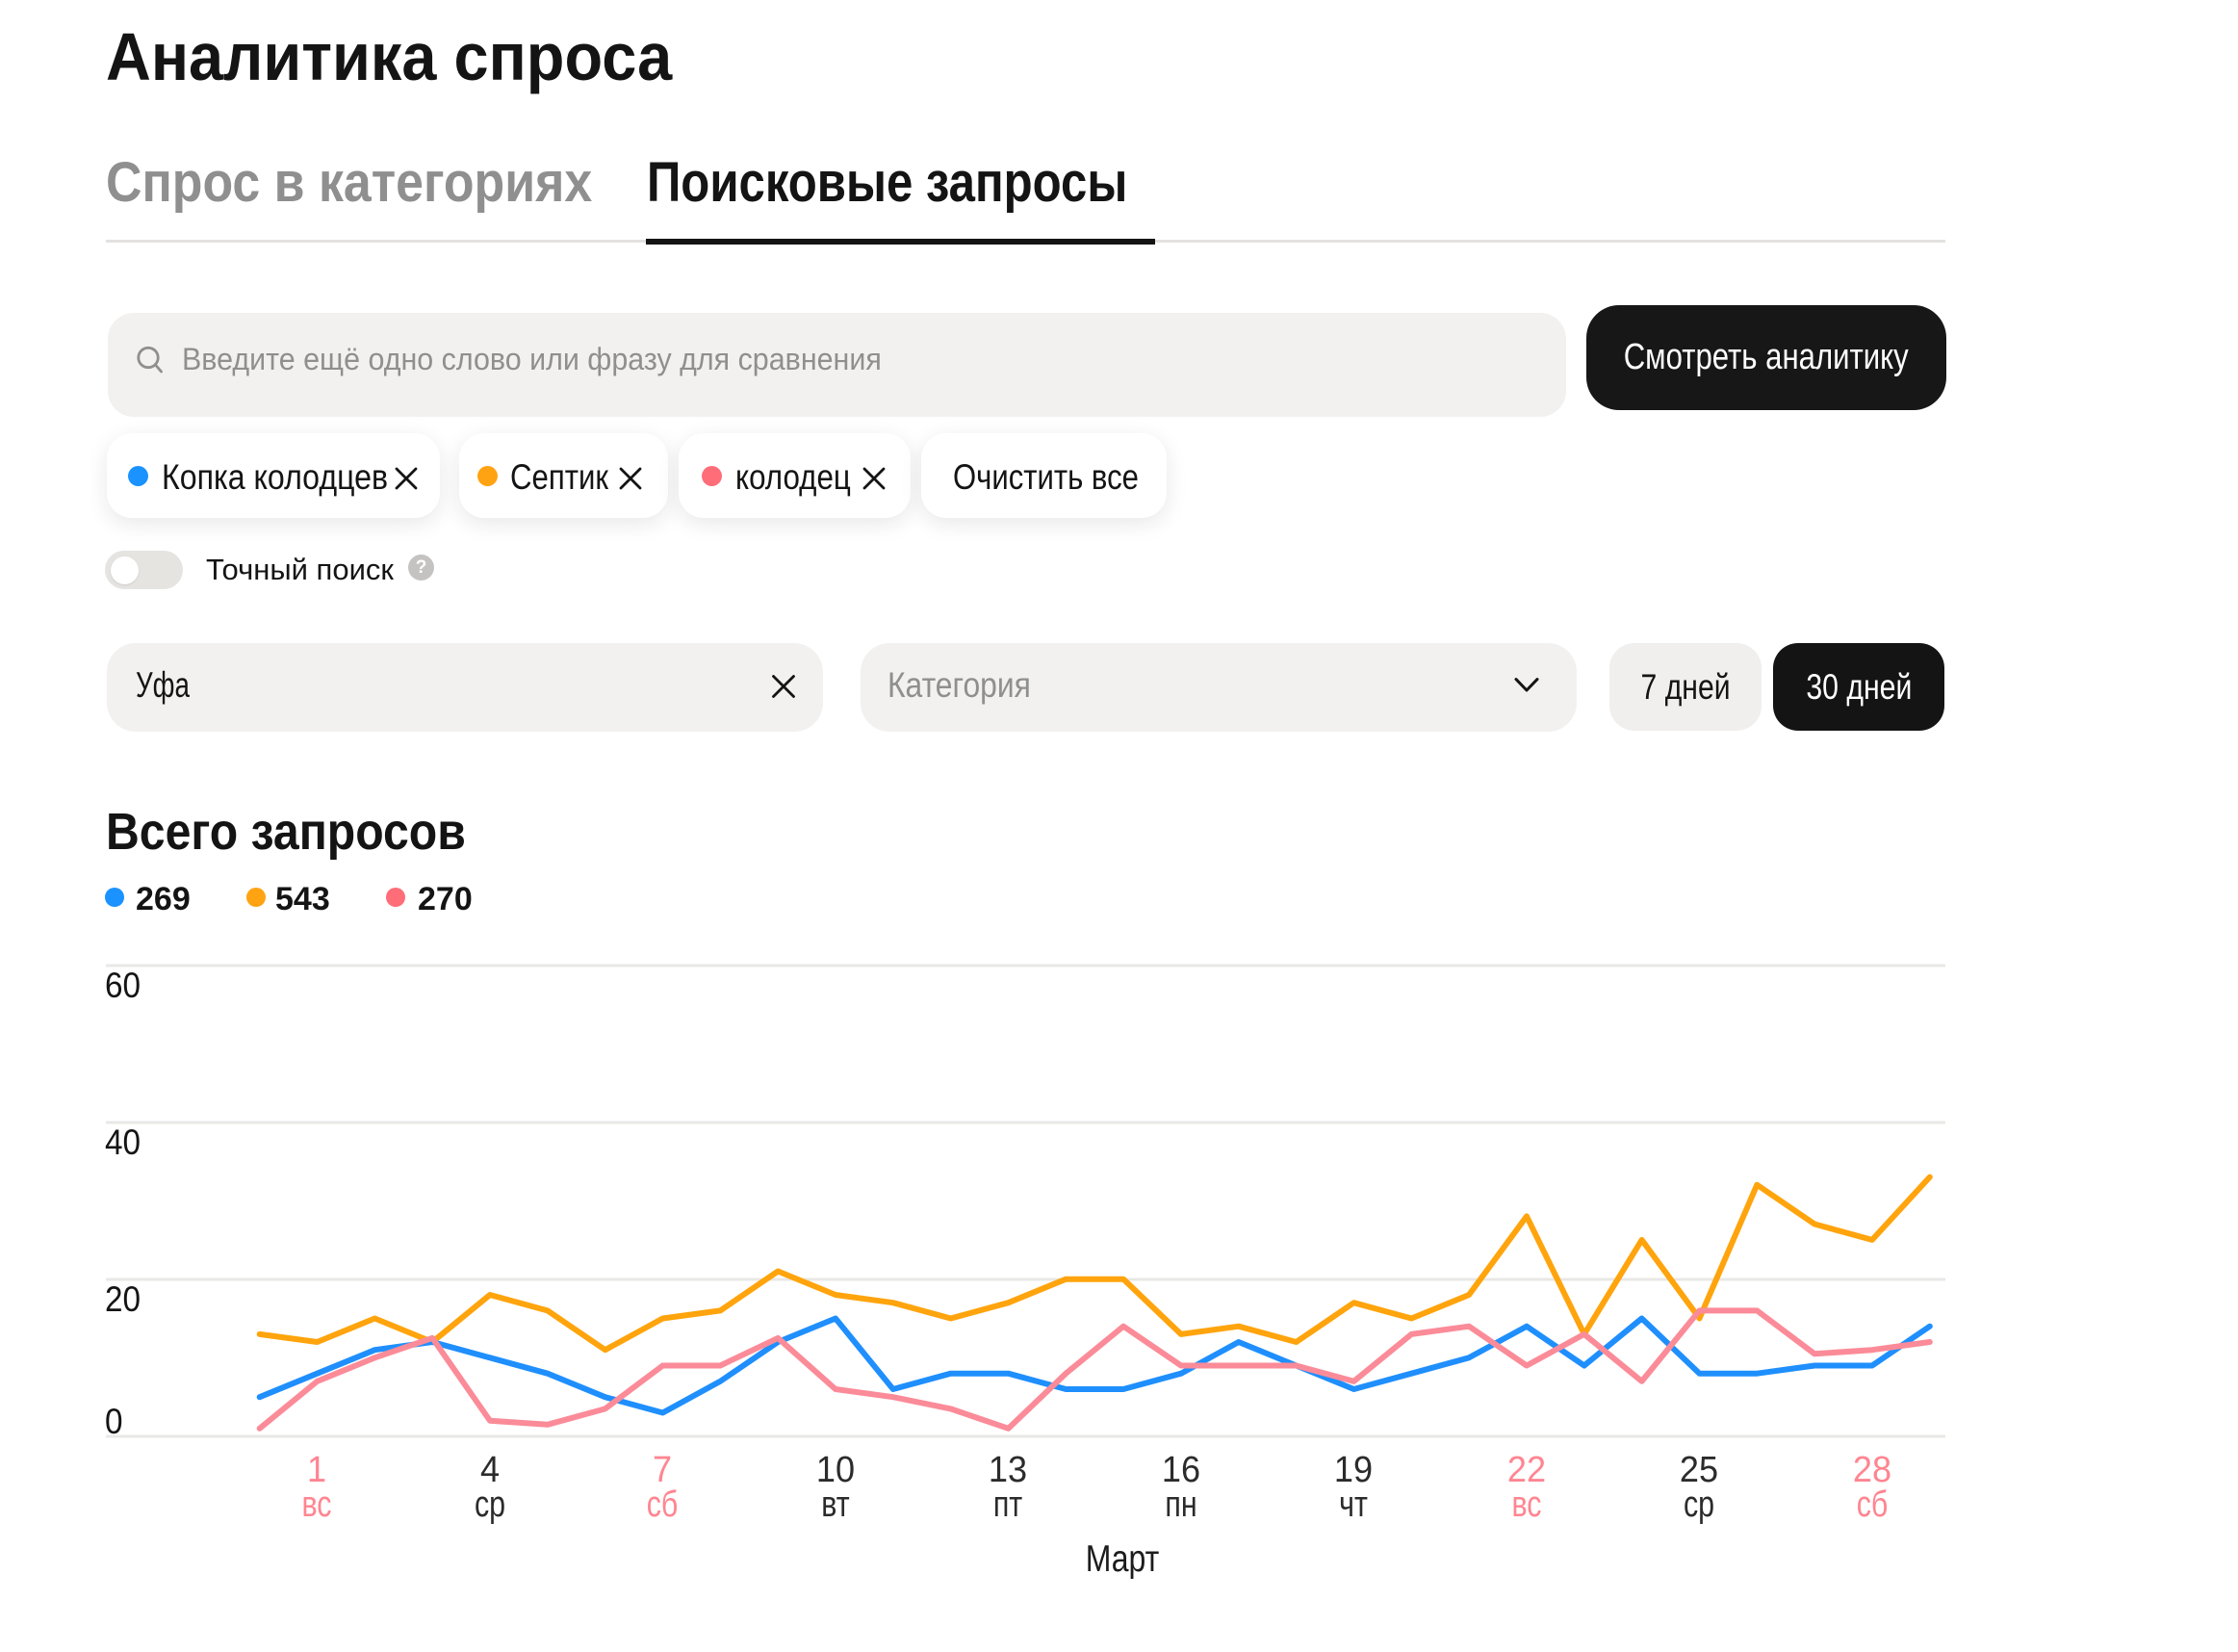 This screenshot has width=2238, height=1652. What do you see at coordinates (1123, 1558) in the screenshot?
I see `svg-text: Март` at bounding box center [1123, 1558].